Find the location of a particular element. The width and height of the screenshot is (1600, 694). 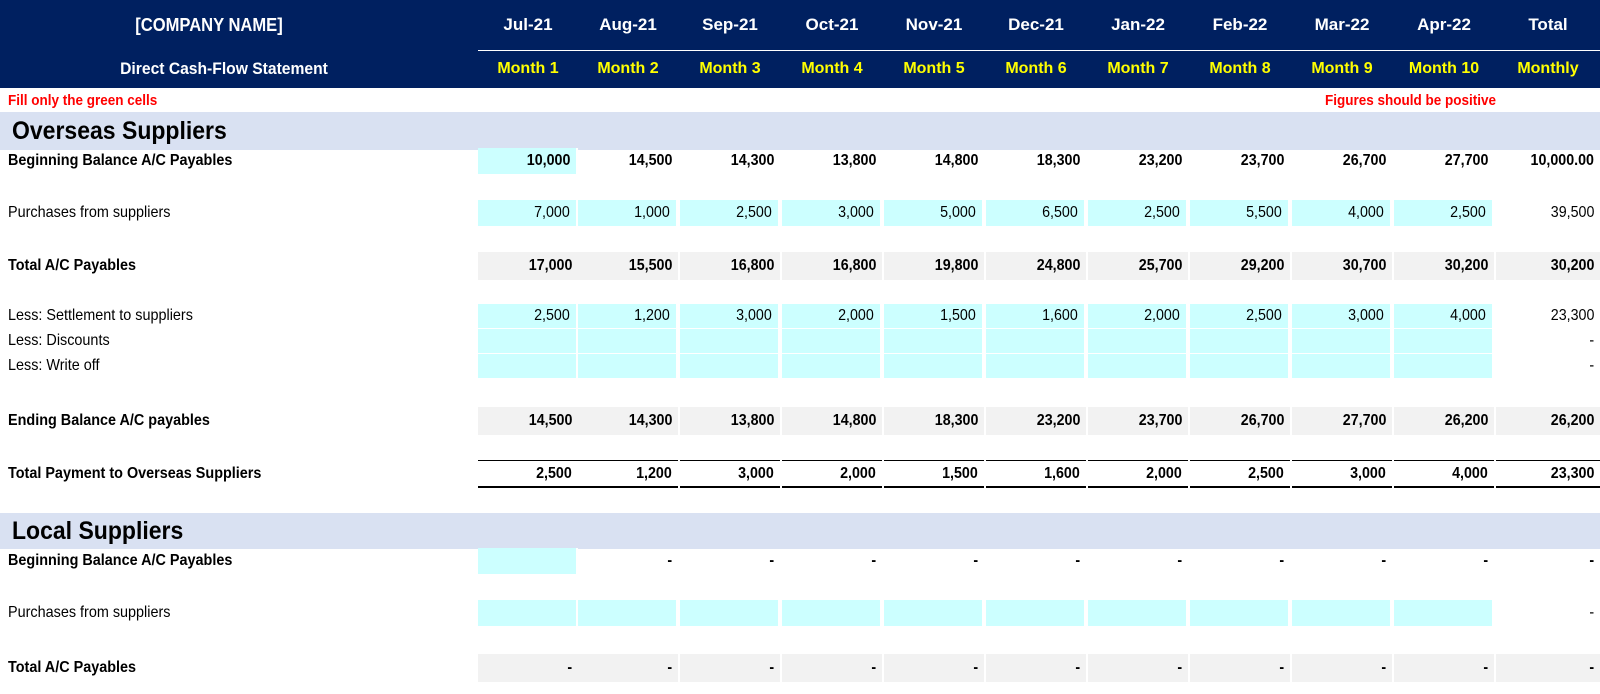

cell-month-8-value: - is located at coordinates (1281, 667).